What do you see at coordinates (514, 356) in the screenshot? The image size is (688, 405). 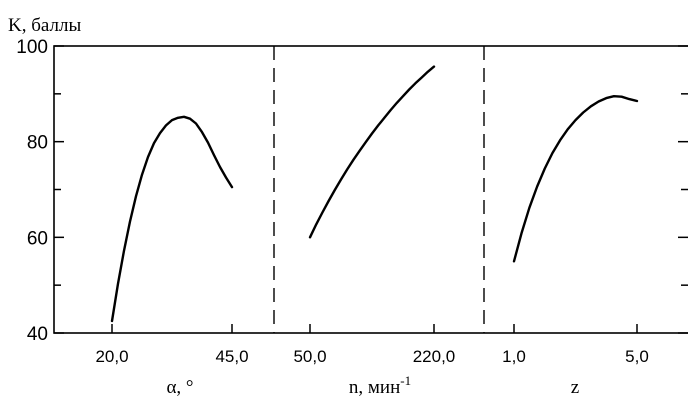 I see `x-tick-label: 1,0` at bounding box center [514, 356].